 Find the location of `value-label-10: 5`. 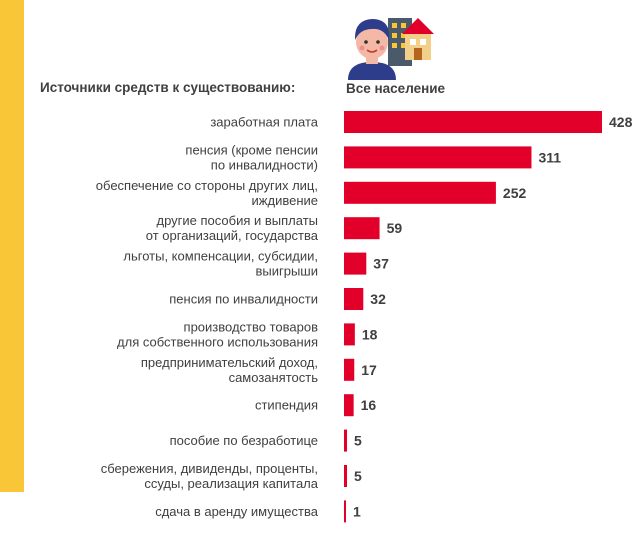

value-label-10: 5 is located at coordinates (358, 476).